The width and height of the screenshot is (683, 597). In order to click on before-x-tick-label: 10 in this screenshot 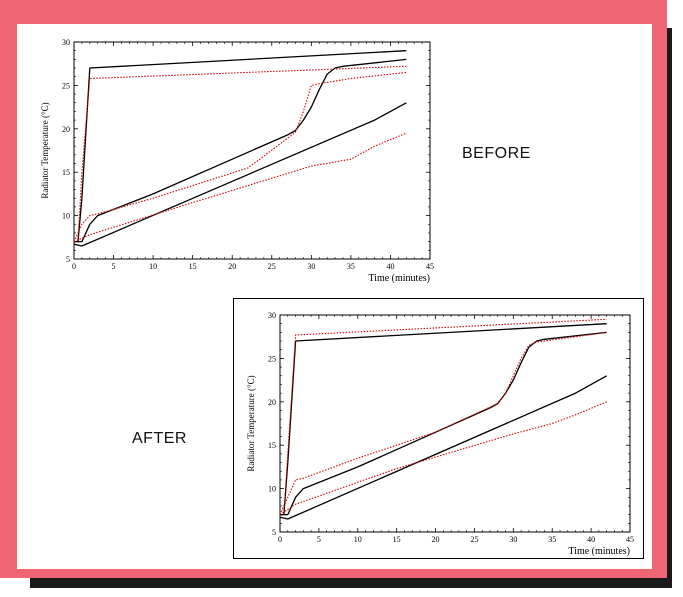, I will do `click(153, 266)`.